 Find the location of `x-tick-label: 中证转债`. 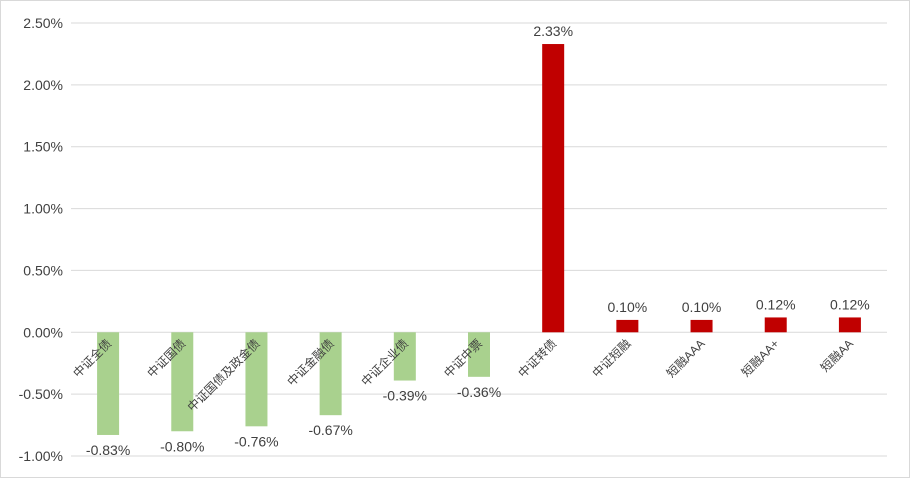

x-tick-label: 中证转债 is located at coordinates (537, 358).